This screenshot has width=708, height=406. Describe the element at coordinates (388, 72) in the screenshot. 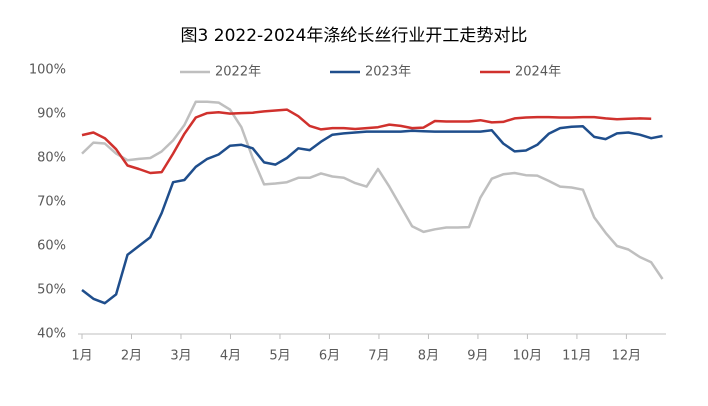

I see `legend-label: 2023年` at that location.